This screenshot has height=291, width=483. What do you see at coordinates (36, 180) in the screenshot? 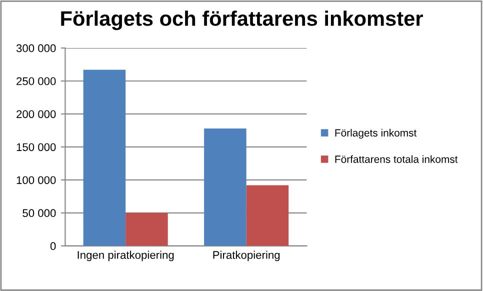
I see `y-tick-label: 100 000` at bounding box center [36, 180].